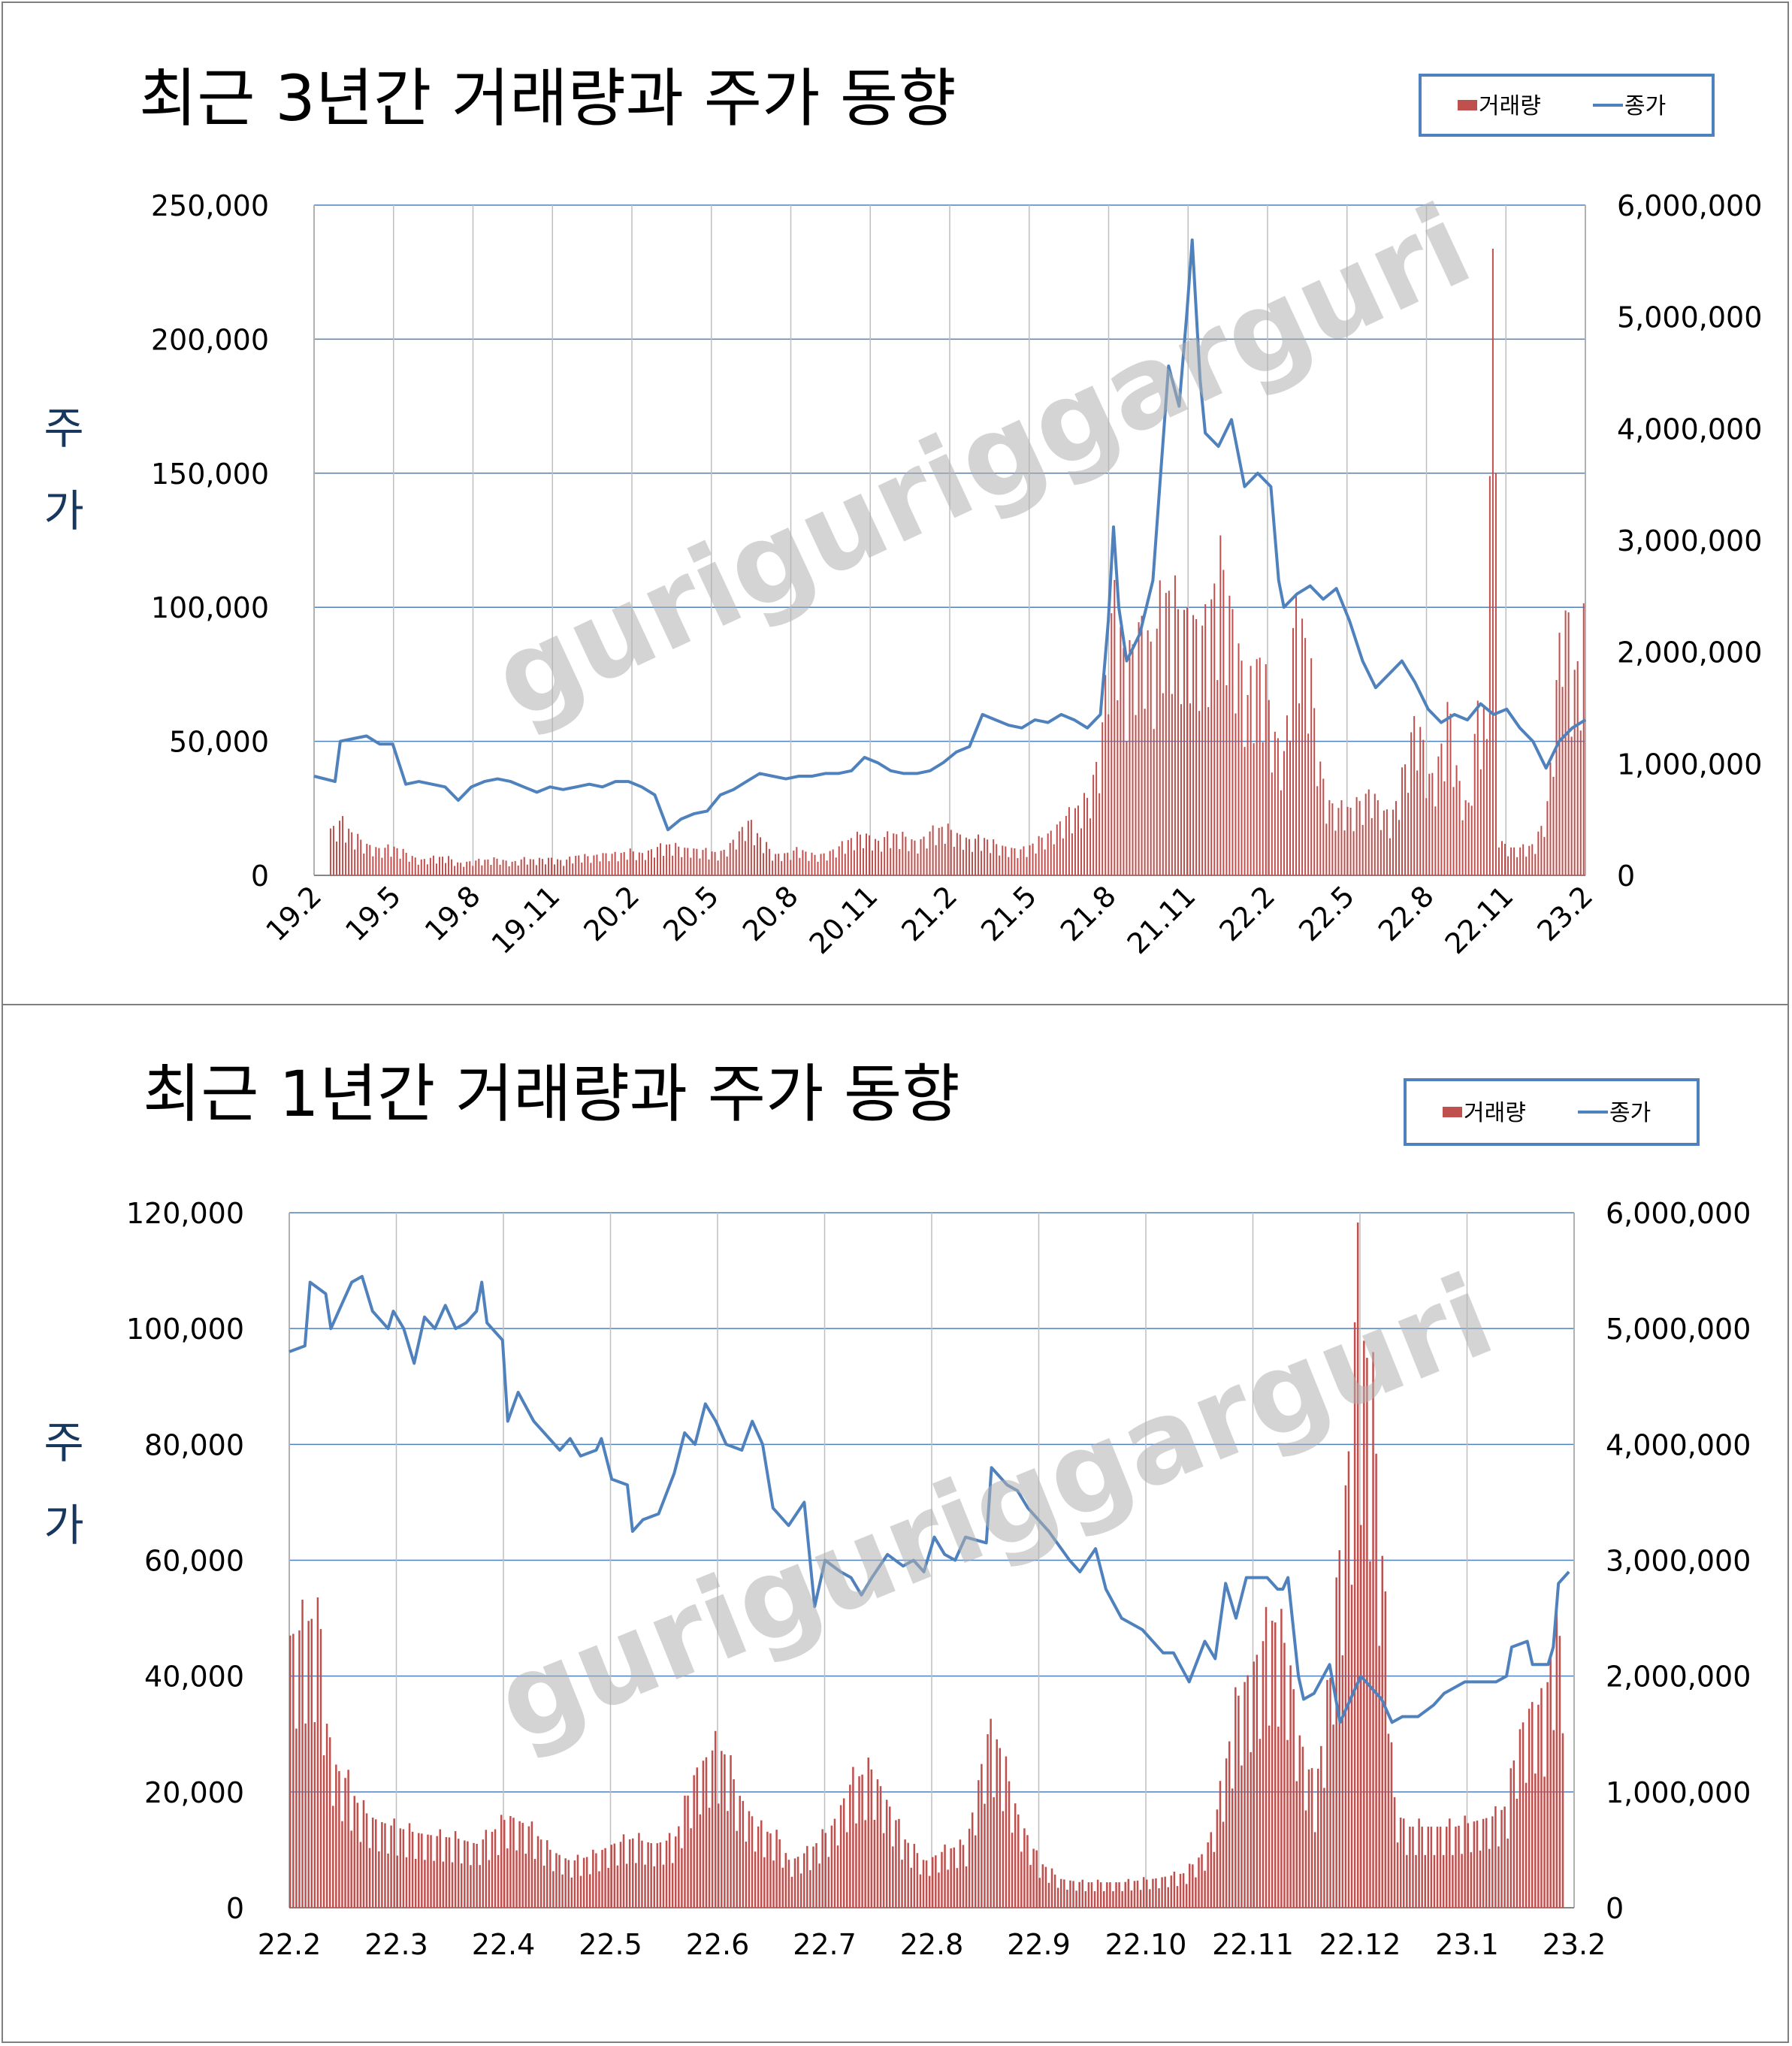  What do you see at coordinates (290, 1944) in the screenshot?
I see `chart2-x-tick-label: 22.2` at bounding box center [290, 1944].